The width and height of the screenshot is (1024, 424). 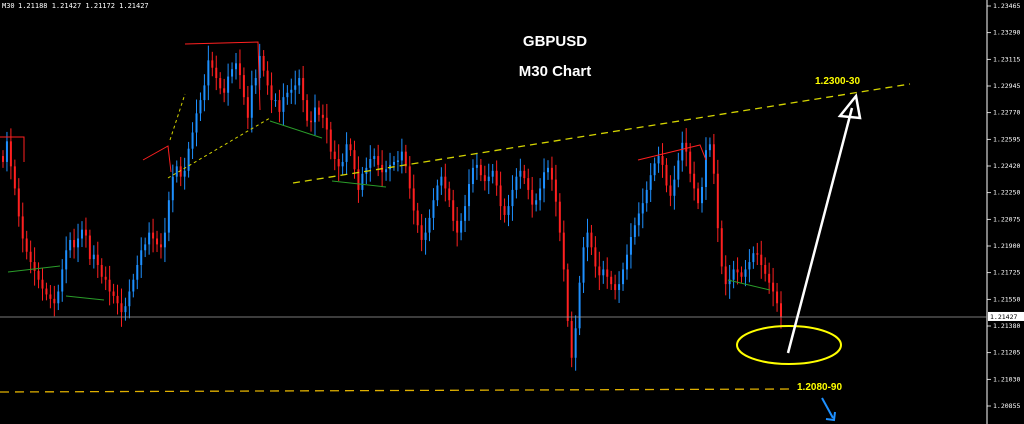 What do you see at coordinates (830, 416) in the screenshot?
I see `bearish-arrow-head` at bounding box center [830, 416].